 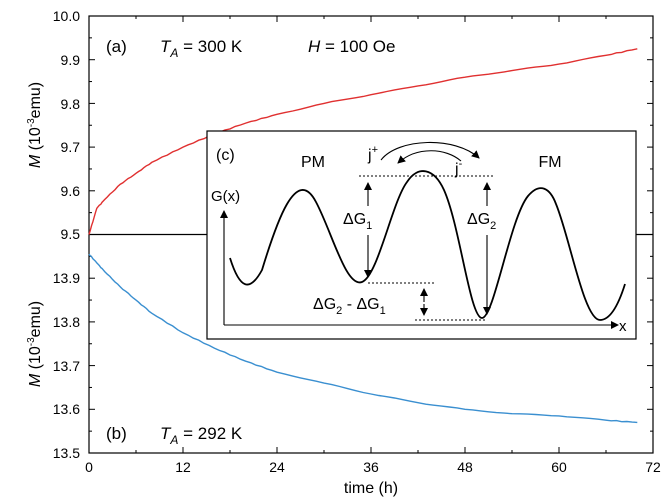 What do you see at coordinates (357, 221) in the screenshot?
I see `delta-g1-label: ΔG1` at bounding box center [357, 221].